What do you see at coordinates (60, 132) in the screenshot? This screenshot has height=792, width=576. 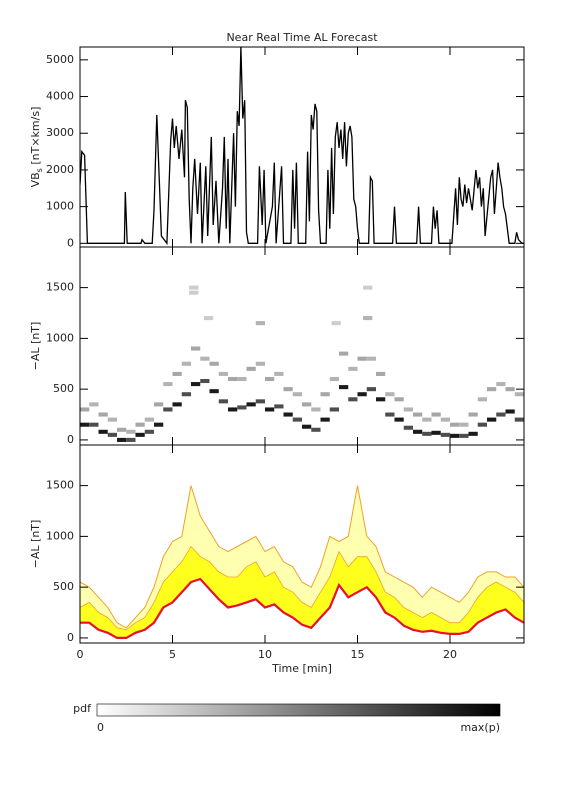 I see `y-tick-label: 3000` at bounding box center [60, 132].